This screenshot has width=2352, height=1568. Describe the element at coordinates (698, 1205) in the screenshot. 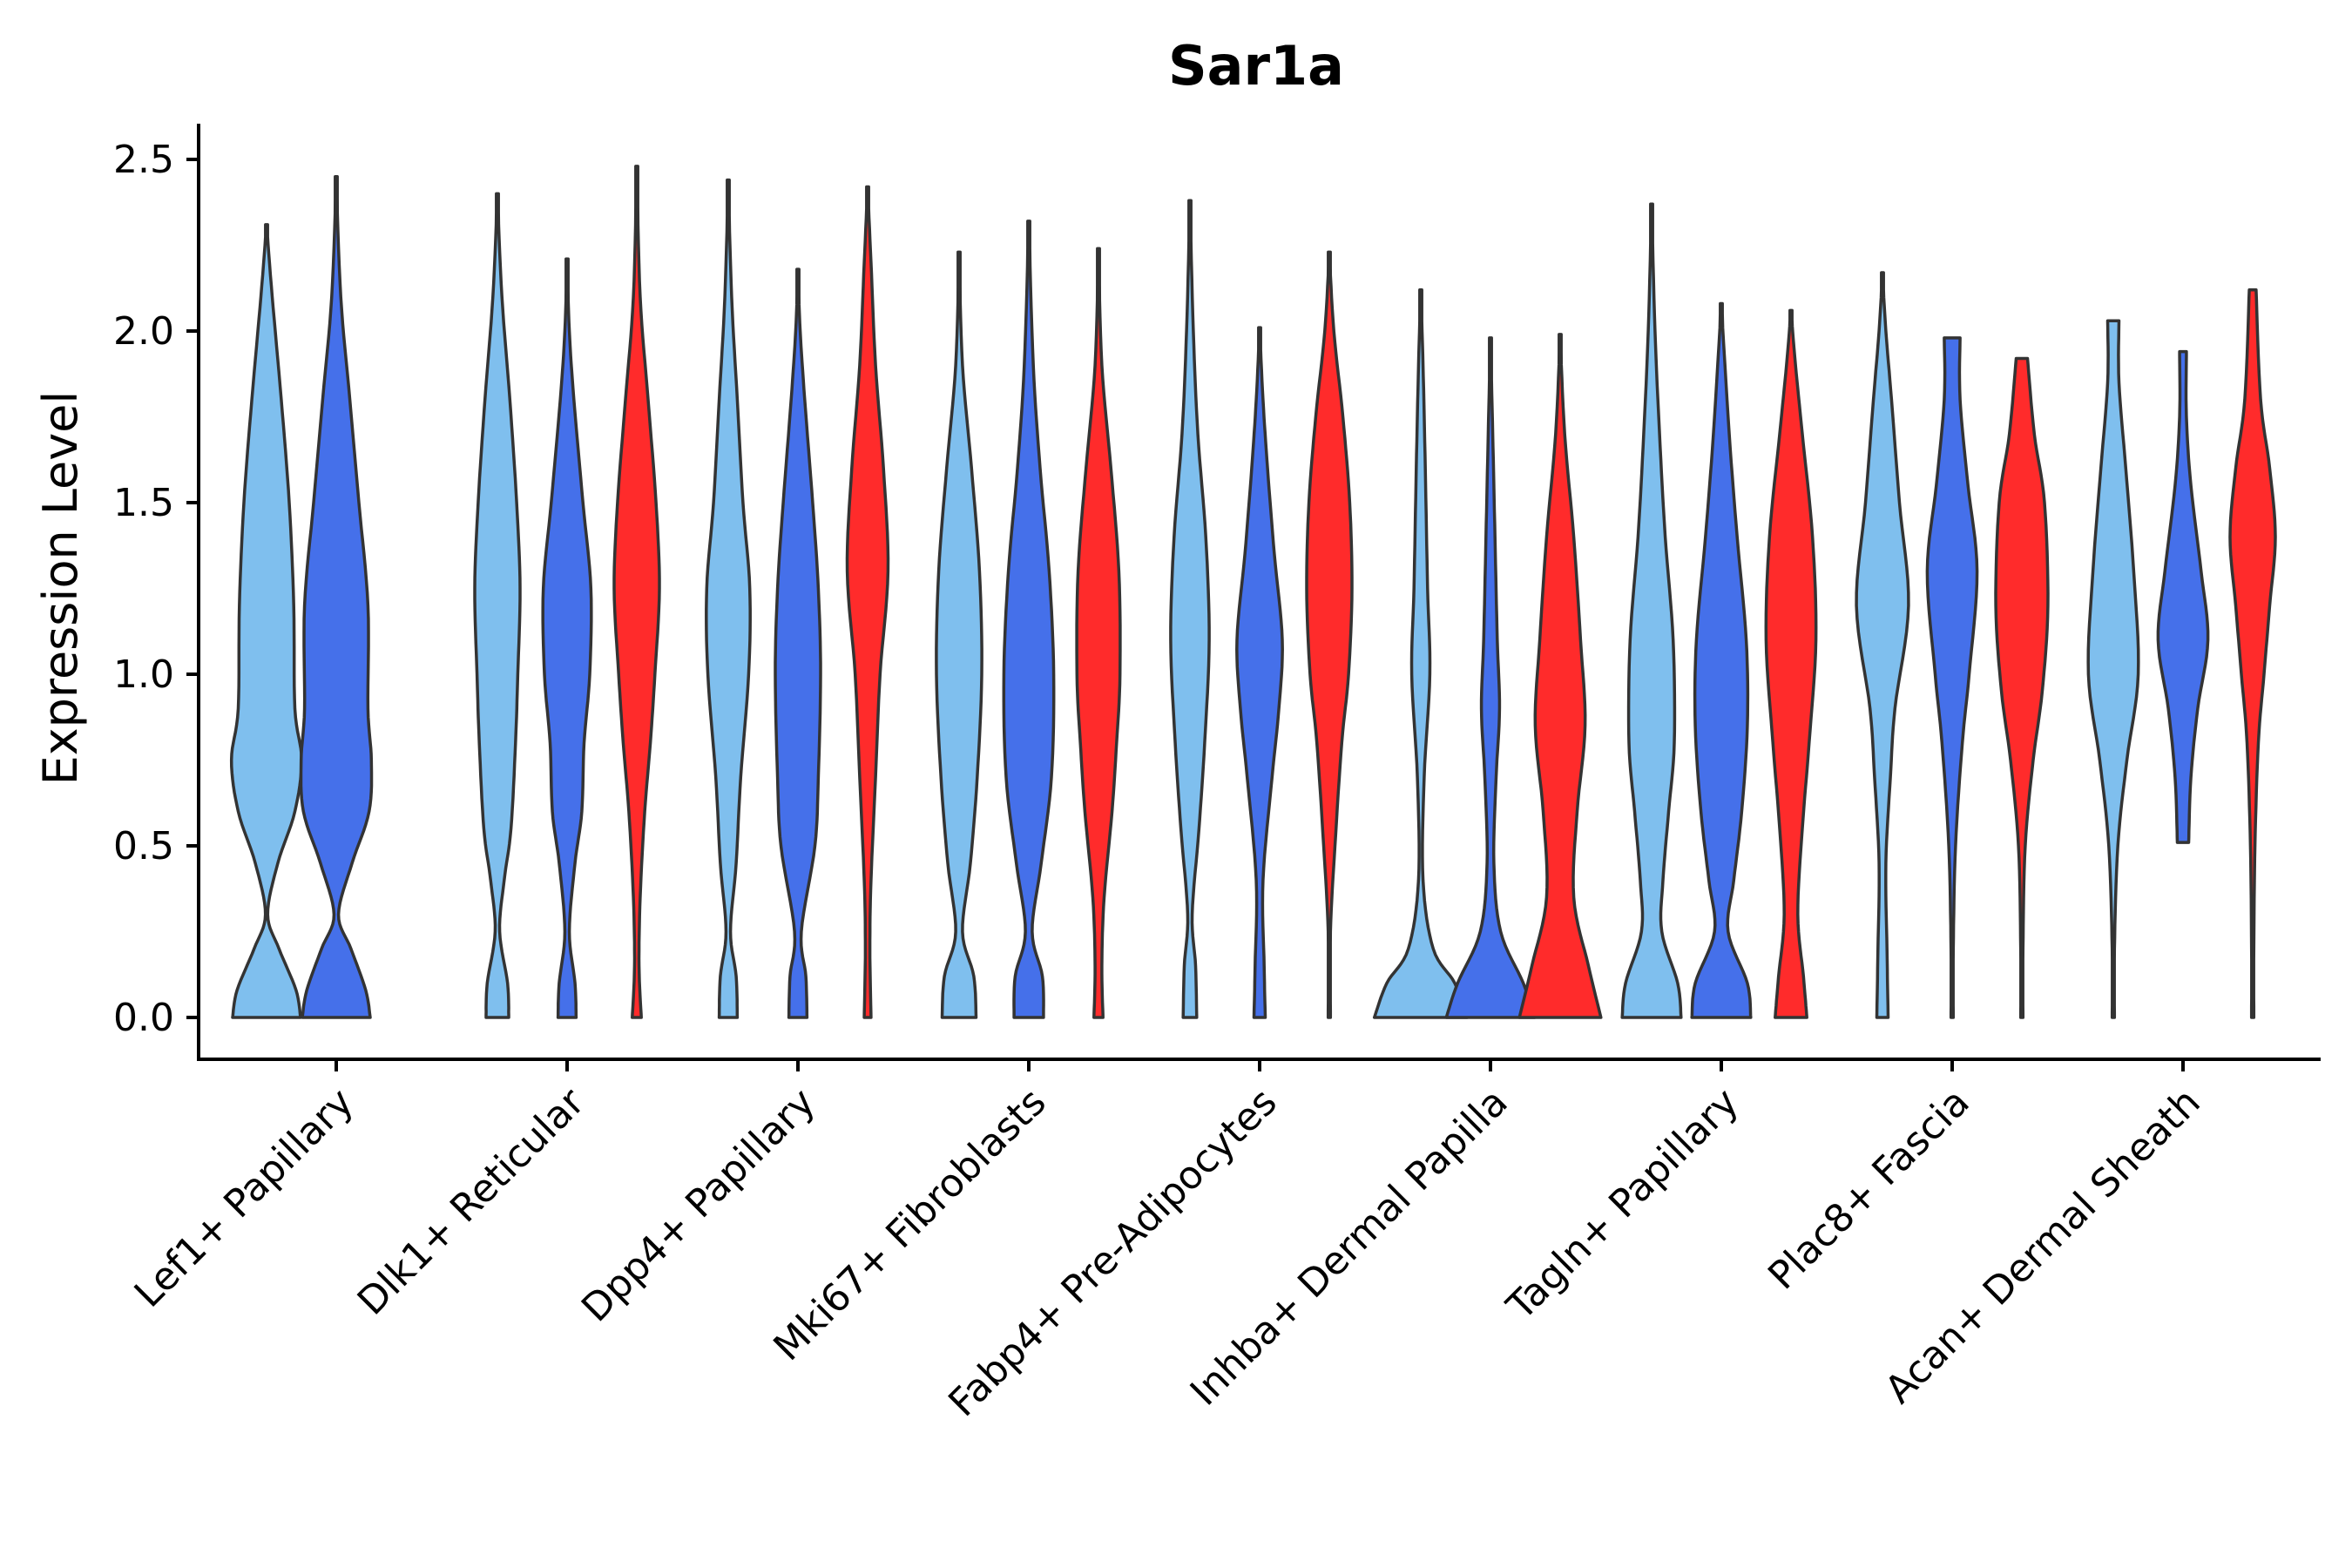

I see `x-tick-label: Dpp4+ Papillary` at that location.